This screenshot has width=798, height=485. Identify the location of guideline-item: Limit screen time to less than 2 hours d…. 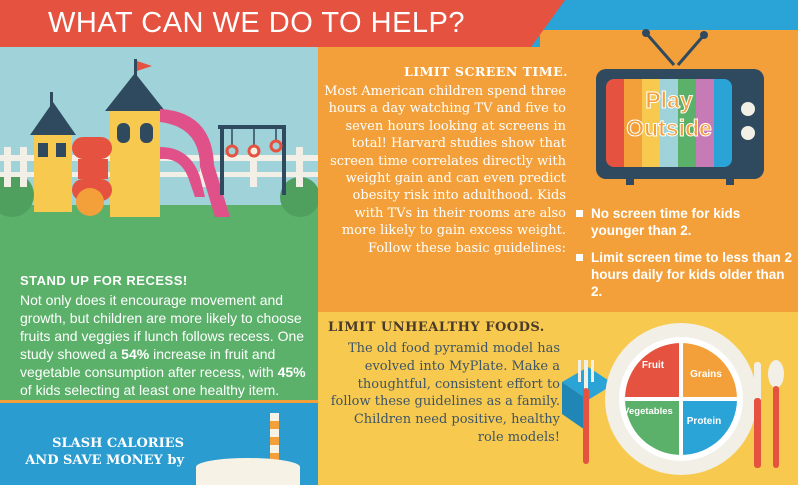
(685, 274).